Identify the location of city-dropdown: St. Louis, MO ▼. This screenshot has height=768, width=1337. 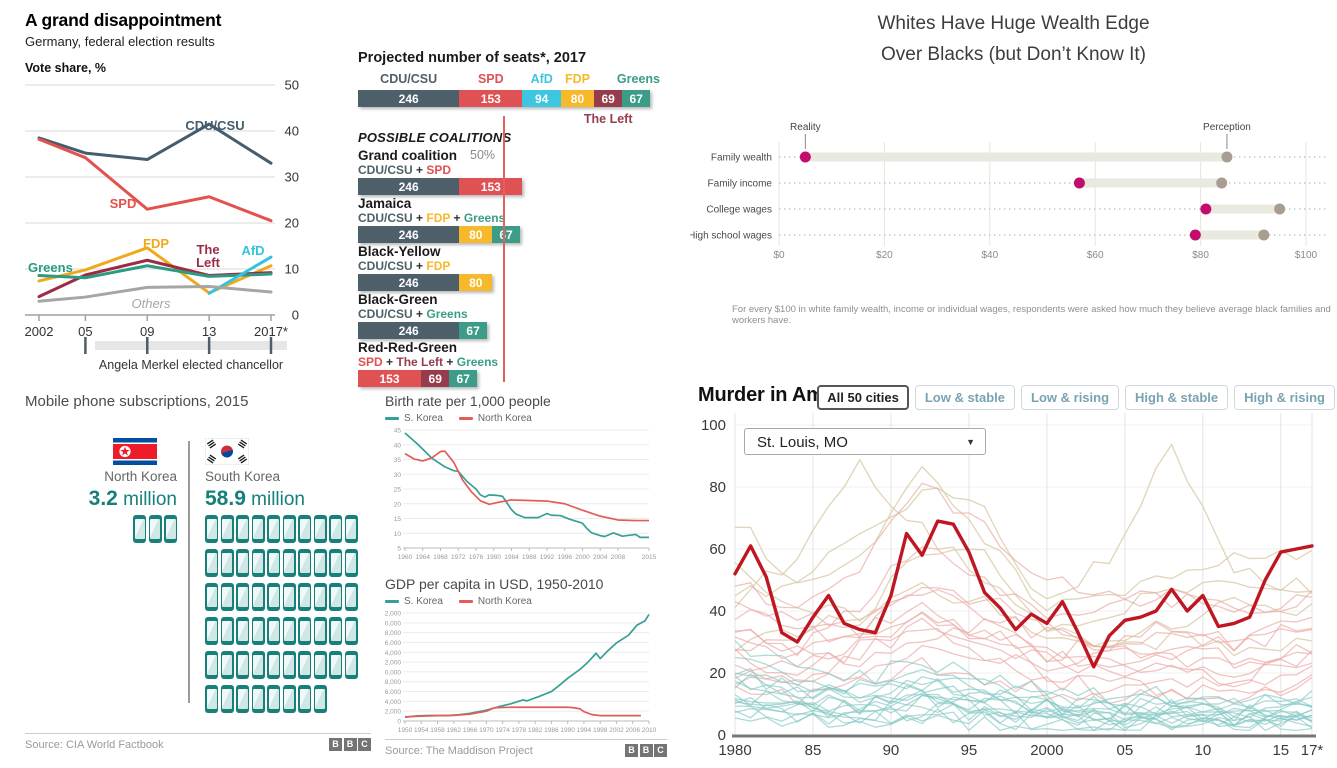
(865, 441).